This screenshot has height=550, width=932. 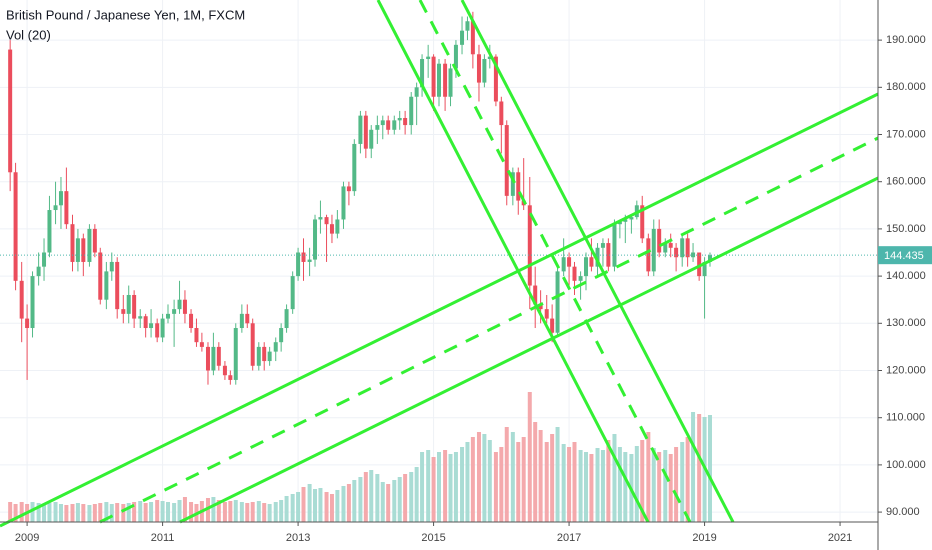 I want to click on y-tick-label: 130.000, so click(x=906, y=323).